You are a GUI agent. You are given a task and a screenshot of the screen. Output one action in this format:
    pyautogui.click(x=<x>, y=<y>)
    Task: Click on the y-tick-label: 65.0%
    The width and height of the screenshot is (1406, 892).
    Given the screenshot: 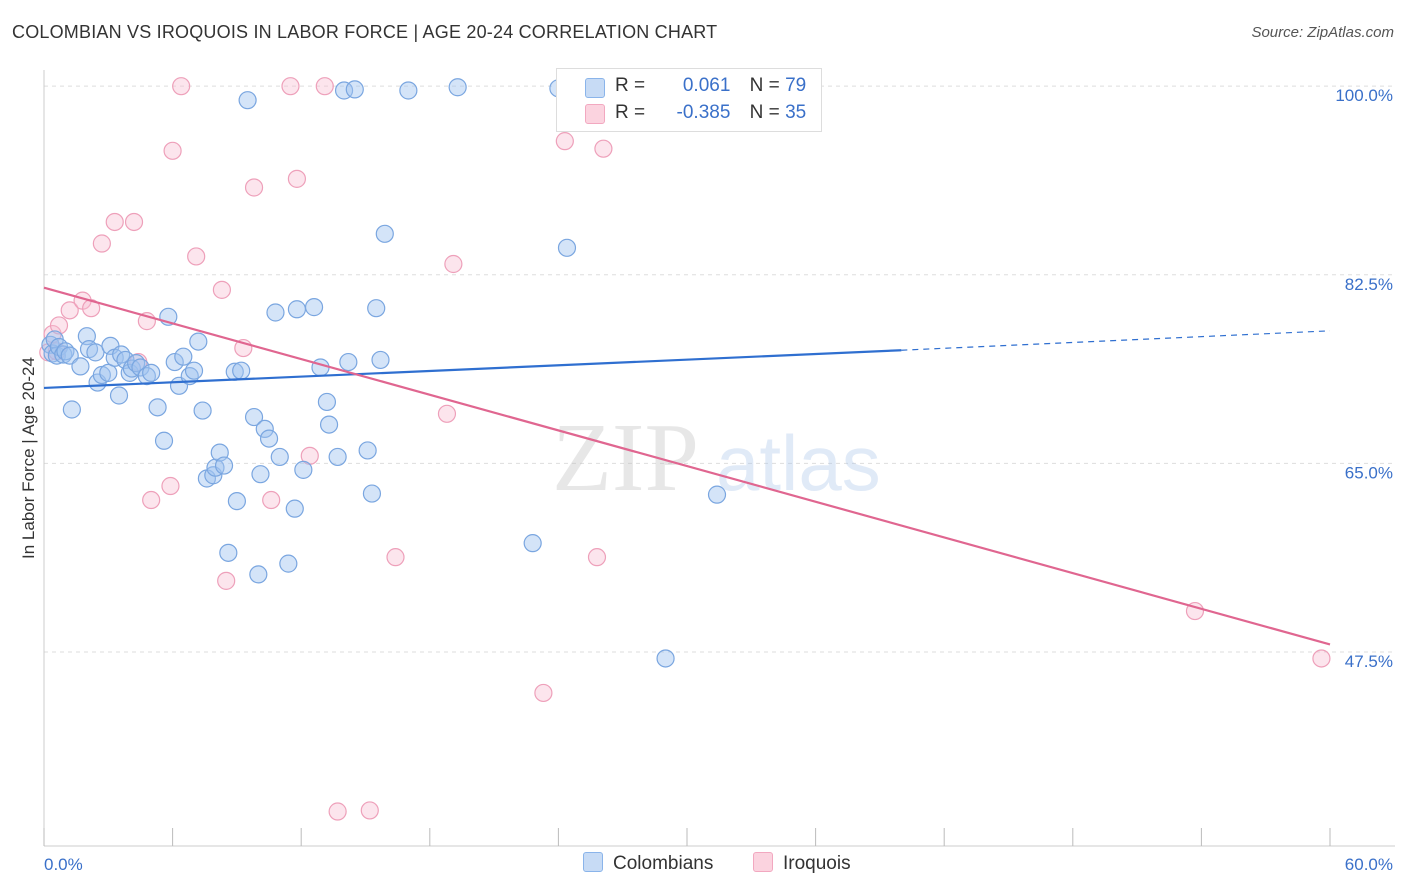 What is the action you would take?
    pyautogui.click(x=1369, y=472)
    